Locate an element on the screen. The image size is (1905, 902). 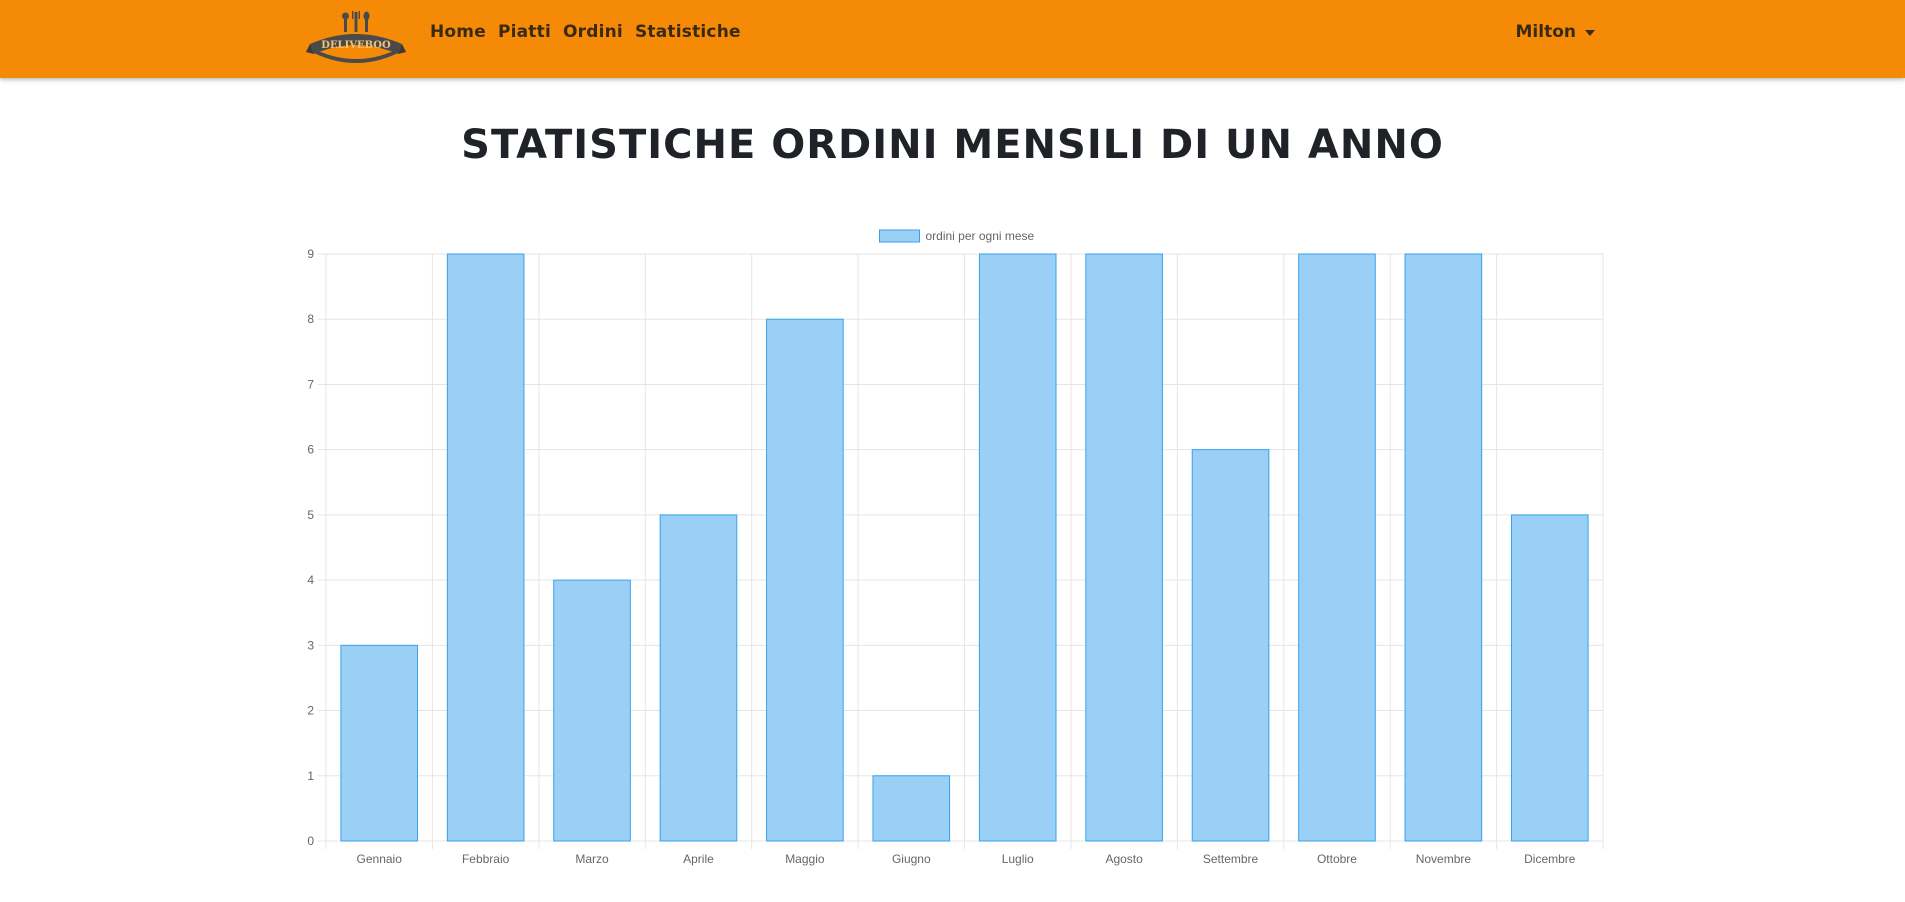
nav-link-ordini: Ordini is located at coordinates (593, 32).